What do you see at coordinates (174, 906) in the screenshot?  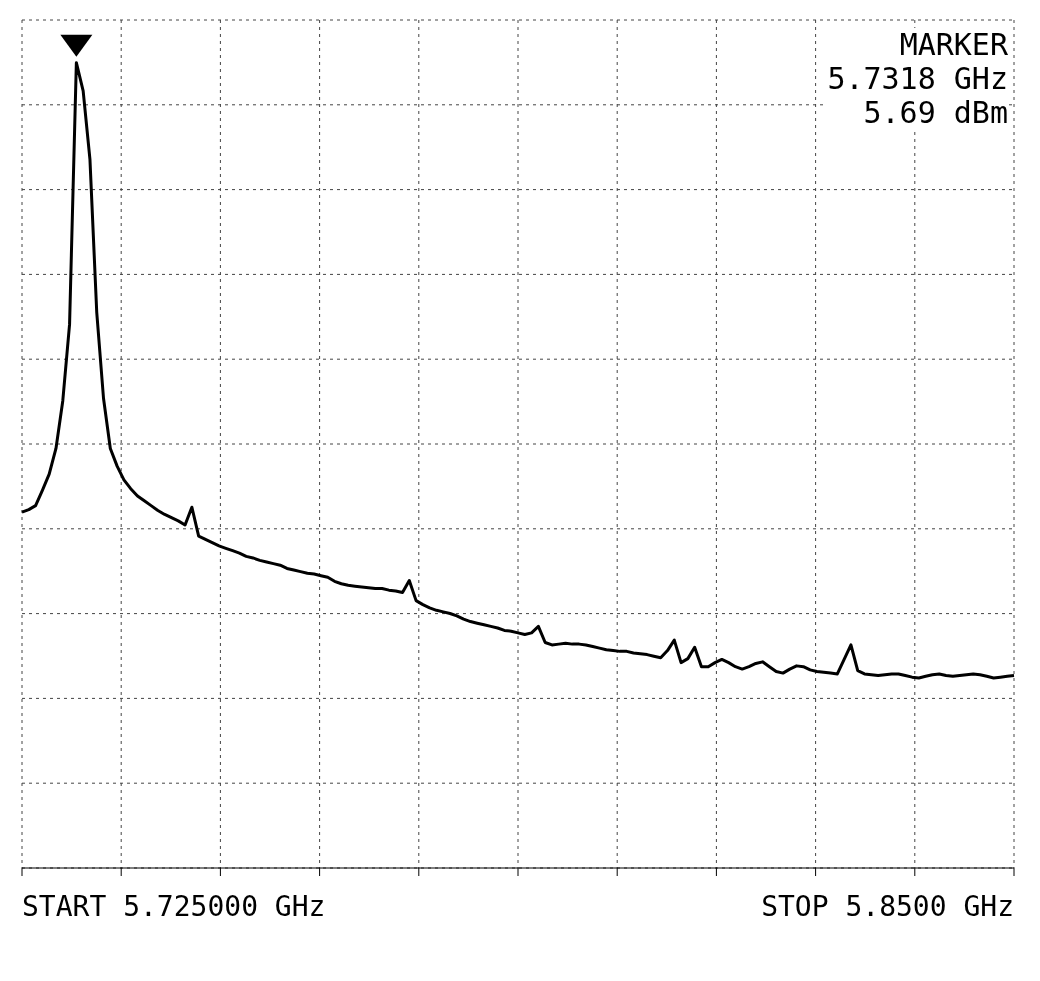 I see `text: START 5.725000 GHz` at bounding box center [174, 906].